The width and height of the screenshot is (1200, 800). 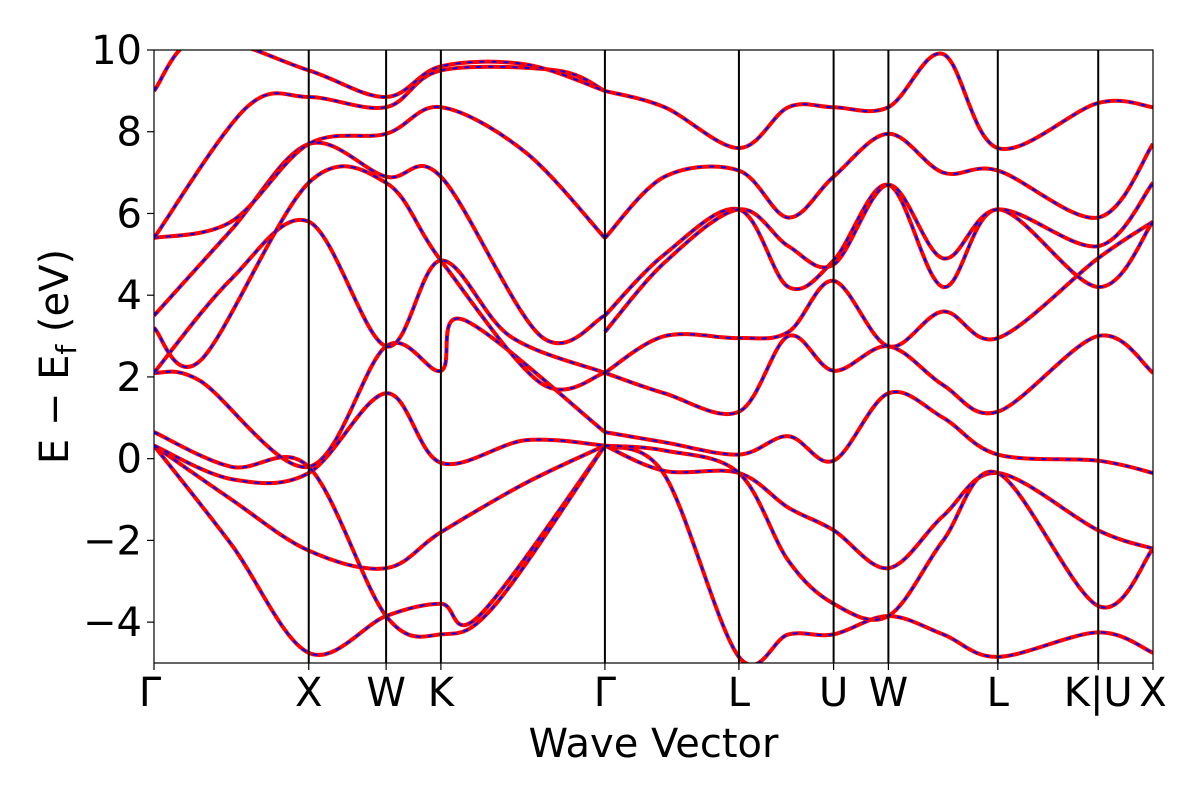 I want to click on y-axis-label-main: E − E, so click(x=55, y=410).